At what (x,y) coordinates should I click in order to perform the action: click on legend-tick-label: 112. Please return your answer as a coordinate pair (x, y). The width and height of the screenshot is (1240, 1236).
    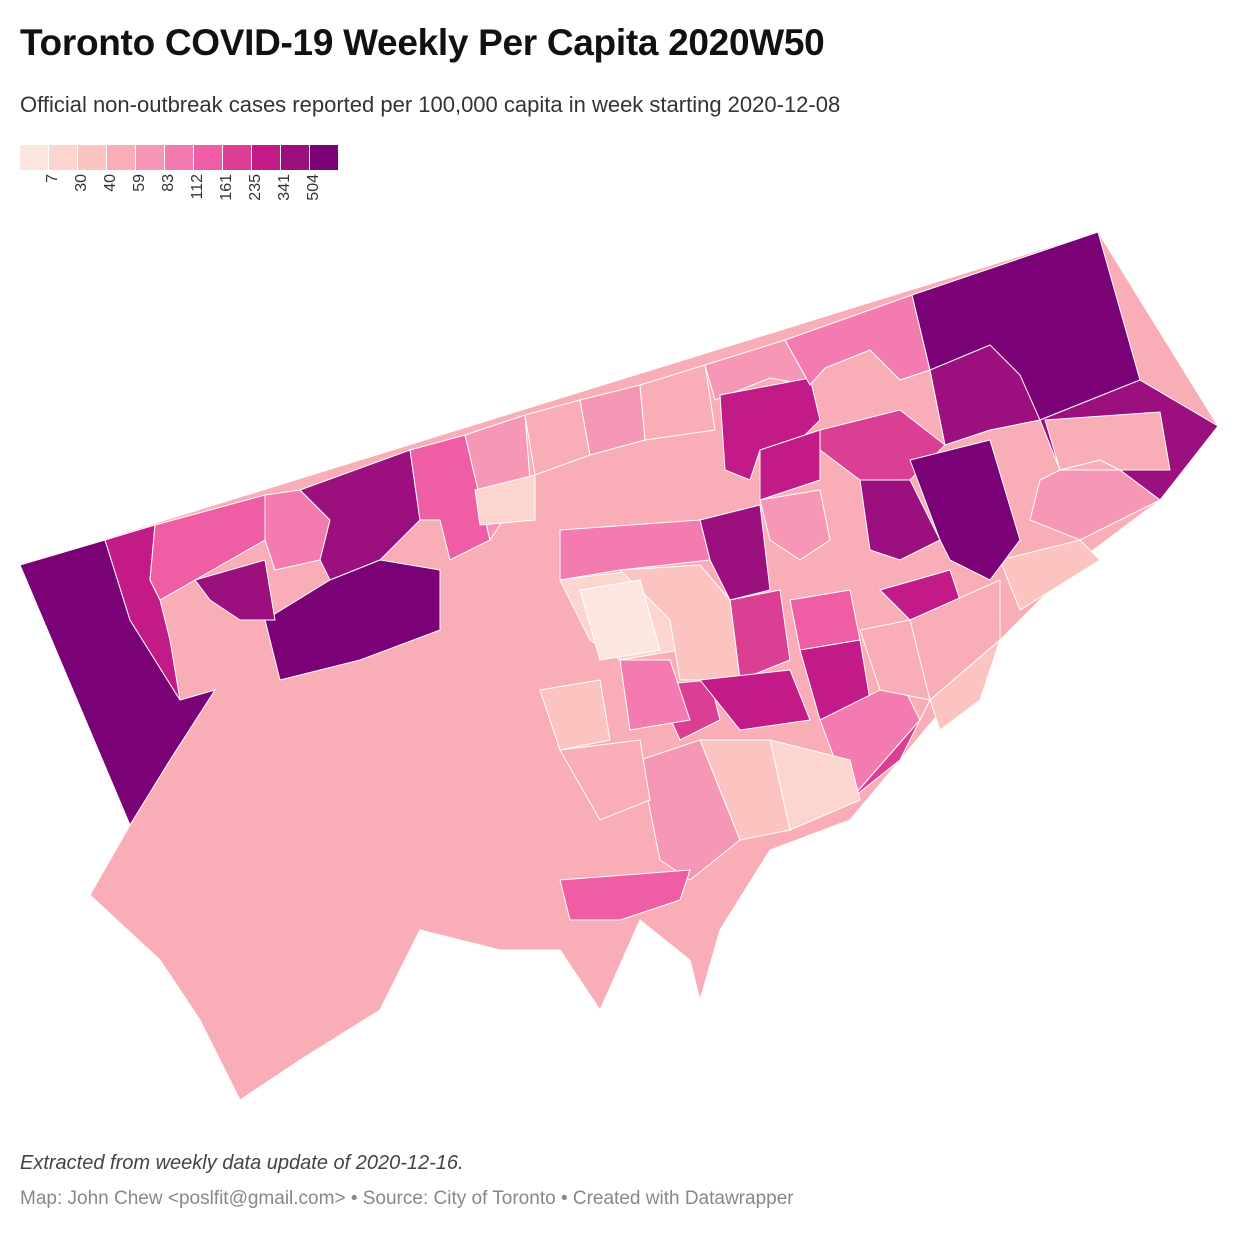
    Looking at the image, I should click on (197, 187).